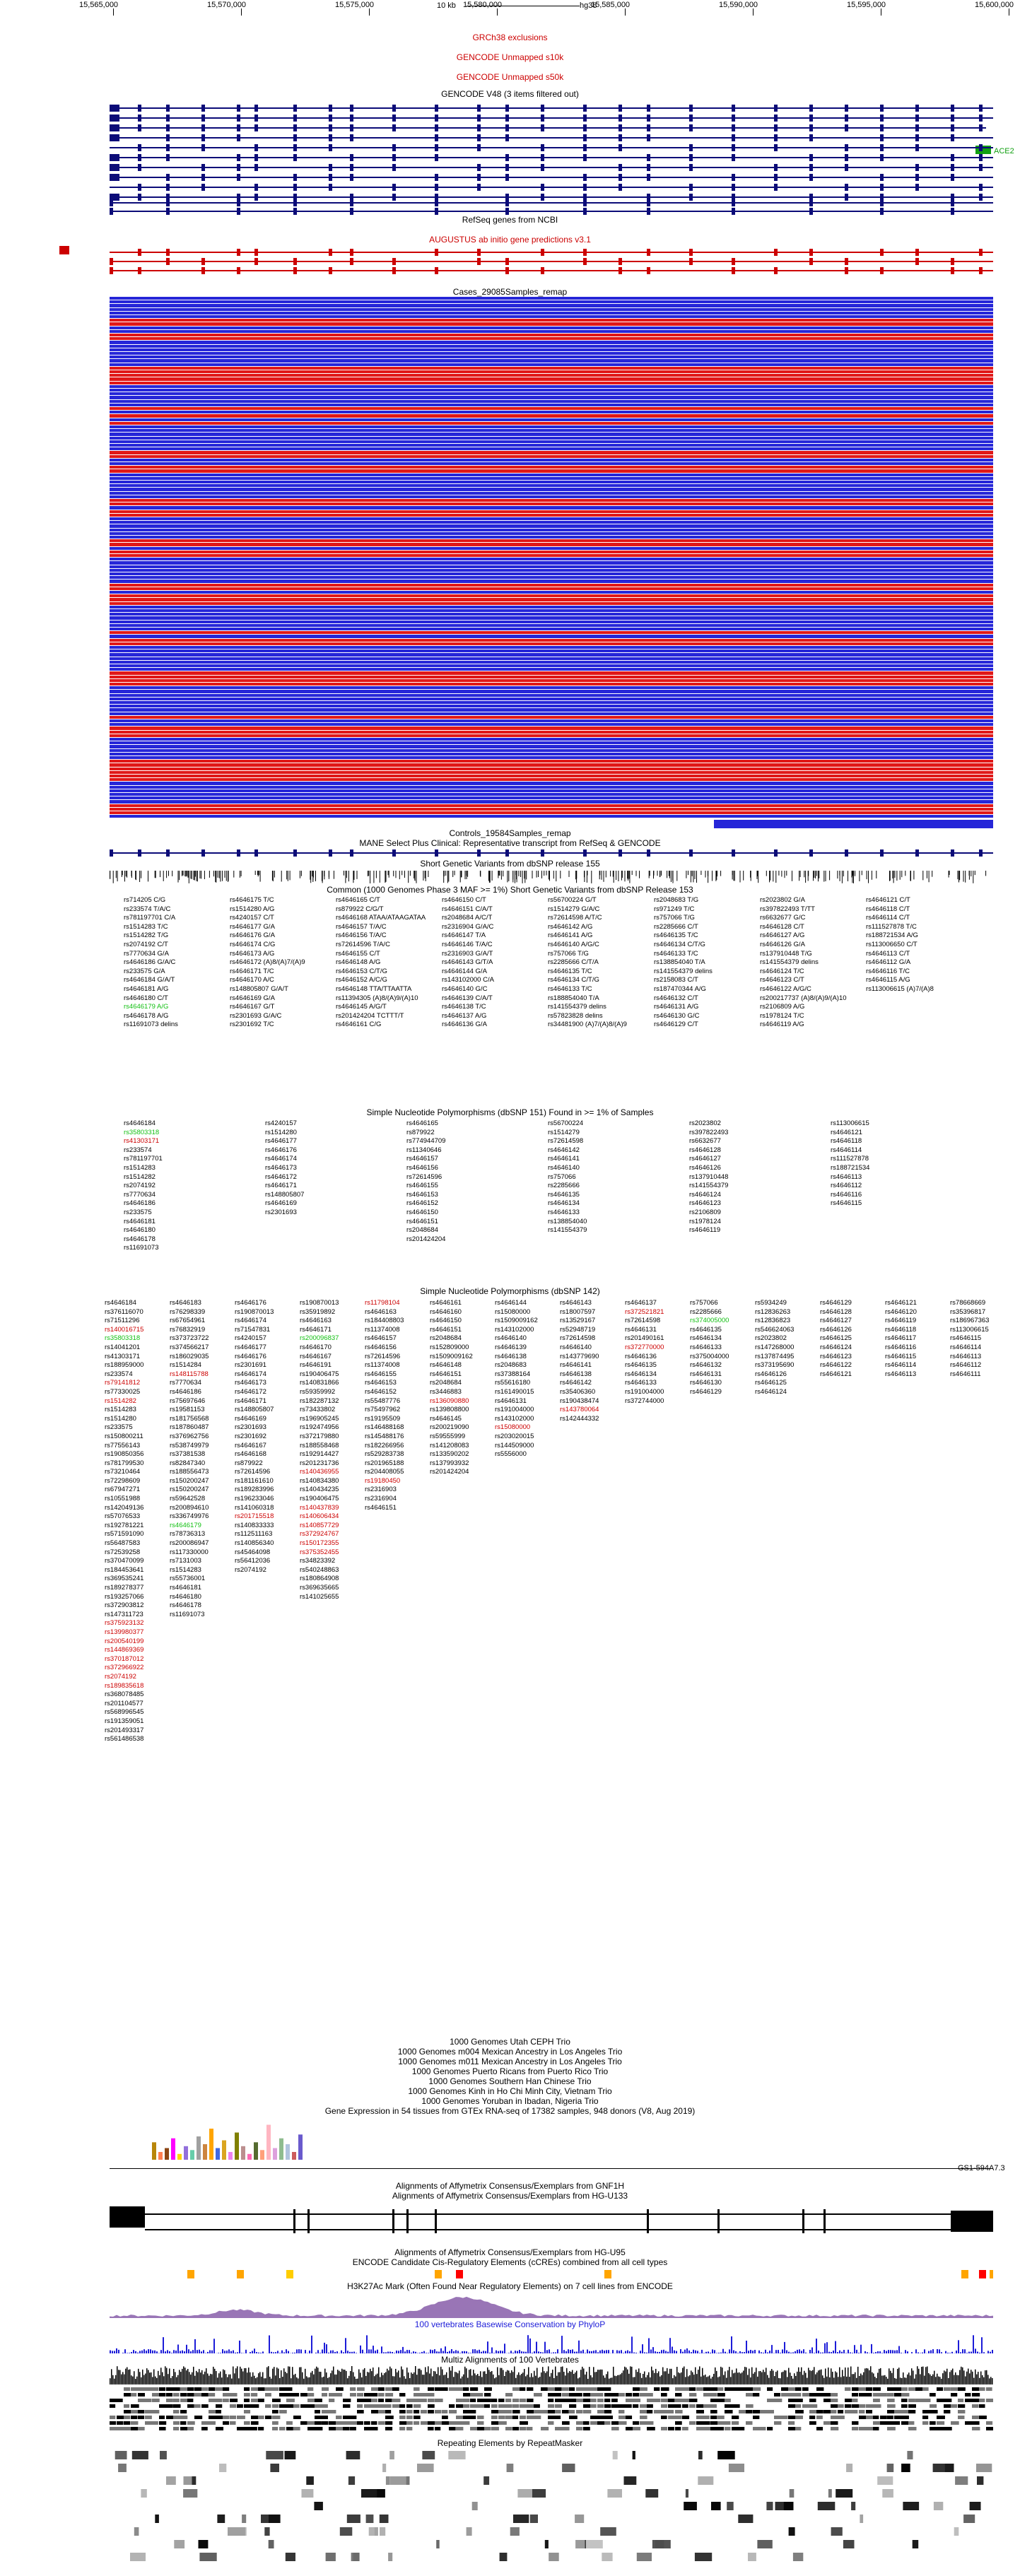 Image resolution: width=1020 pixels, height=2576 pixels. What do you see at coordinates (771, 1303) in the screenshot?
I see `snp142-variant: rs5934249` at bounding box center [771, 1303].